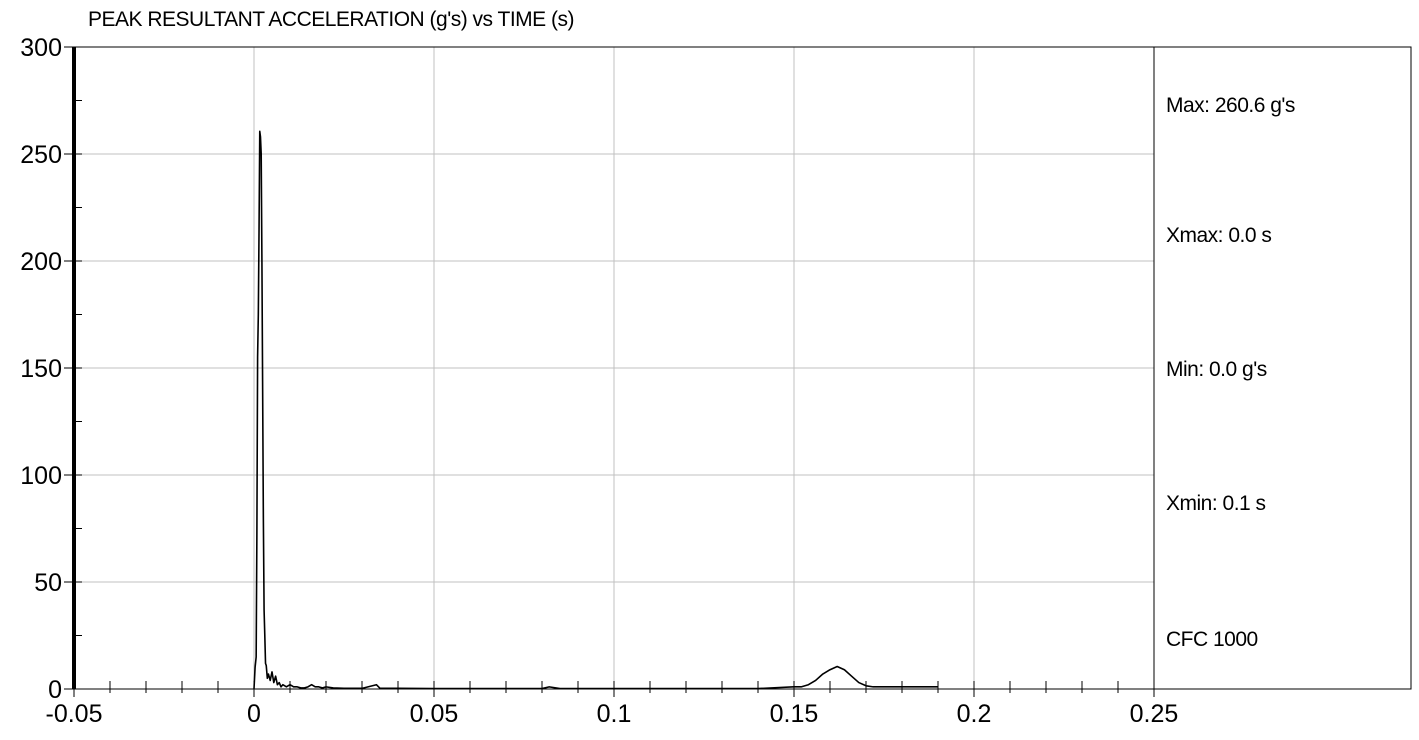  What do you see at coordinates (41, 155) in the screenshot?
I see `y-tick-label: 250` at bounding box center [41, 155].